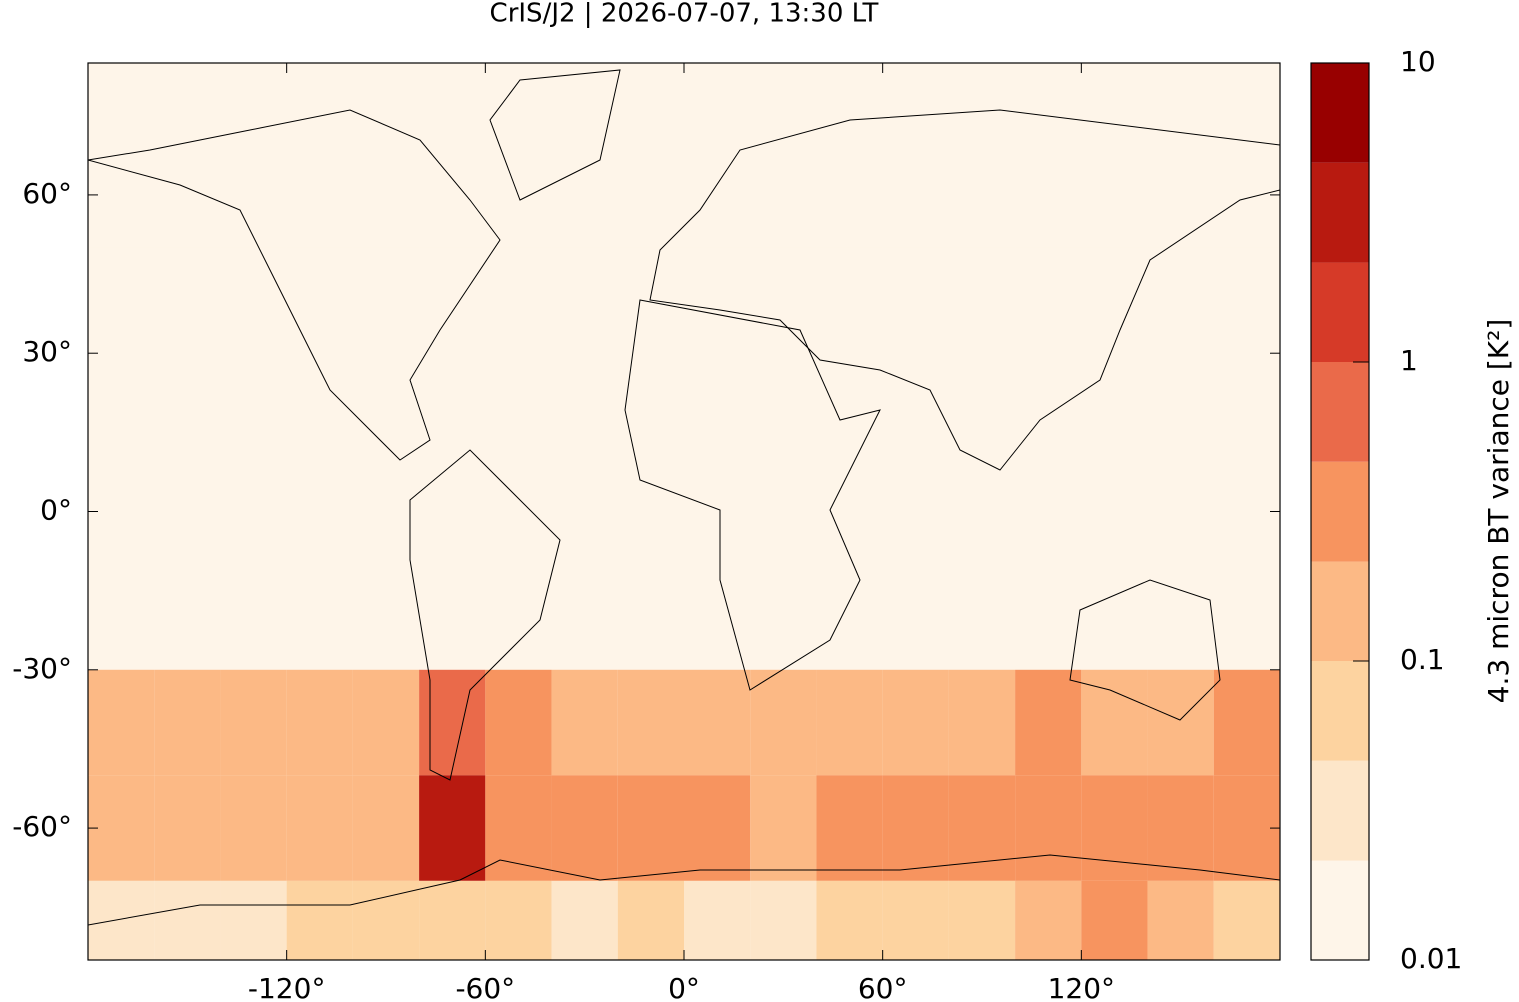 The height and width of the screenshot is (1002, 1519). I want to click on x-tick-label: 60°, so click(883, 987).